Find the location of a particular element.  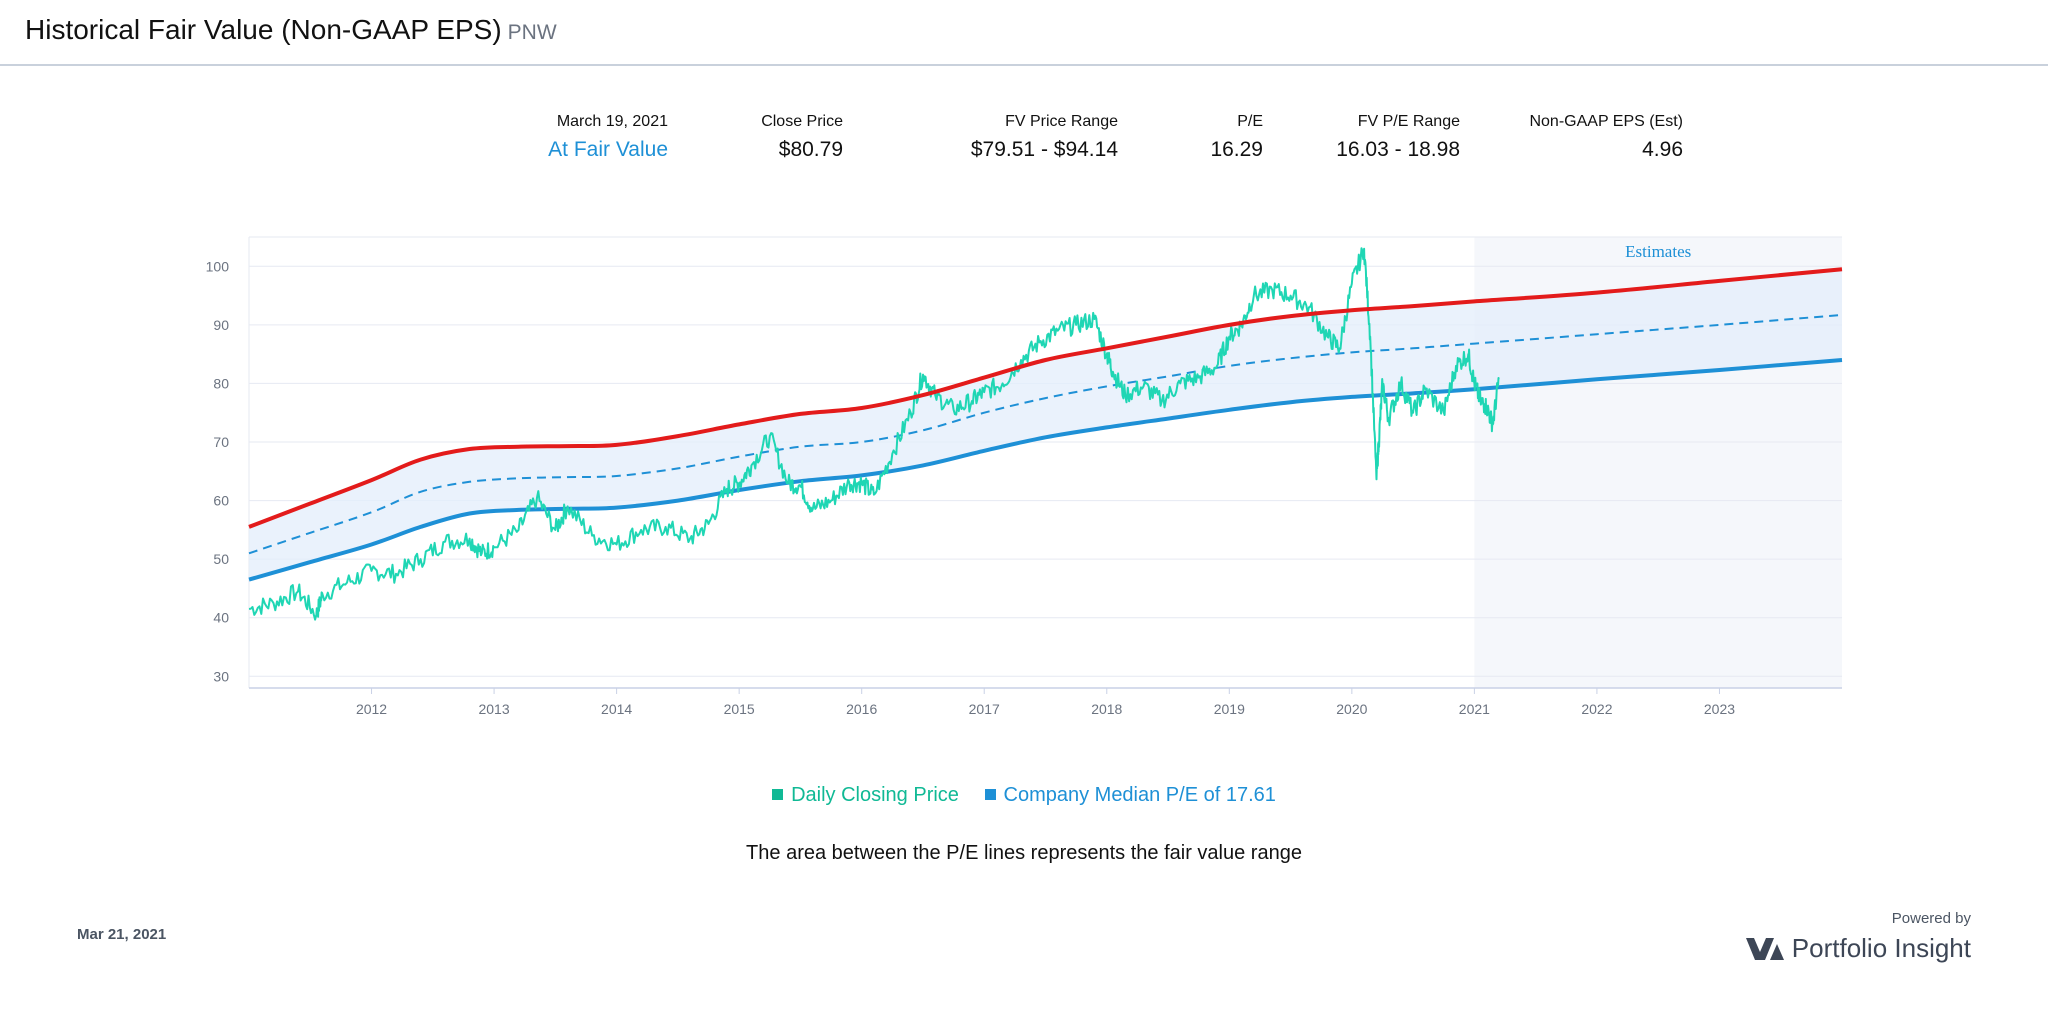

y-tick-label-80: 80 is located at coordinates (221, 383).